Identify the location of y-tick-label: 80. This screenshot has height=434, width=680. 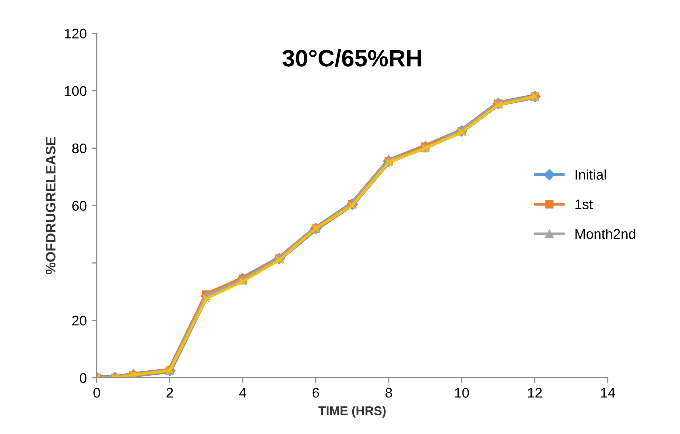
(79, 149).